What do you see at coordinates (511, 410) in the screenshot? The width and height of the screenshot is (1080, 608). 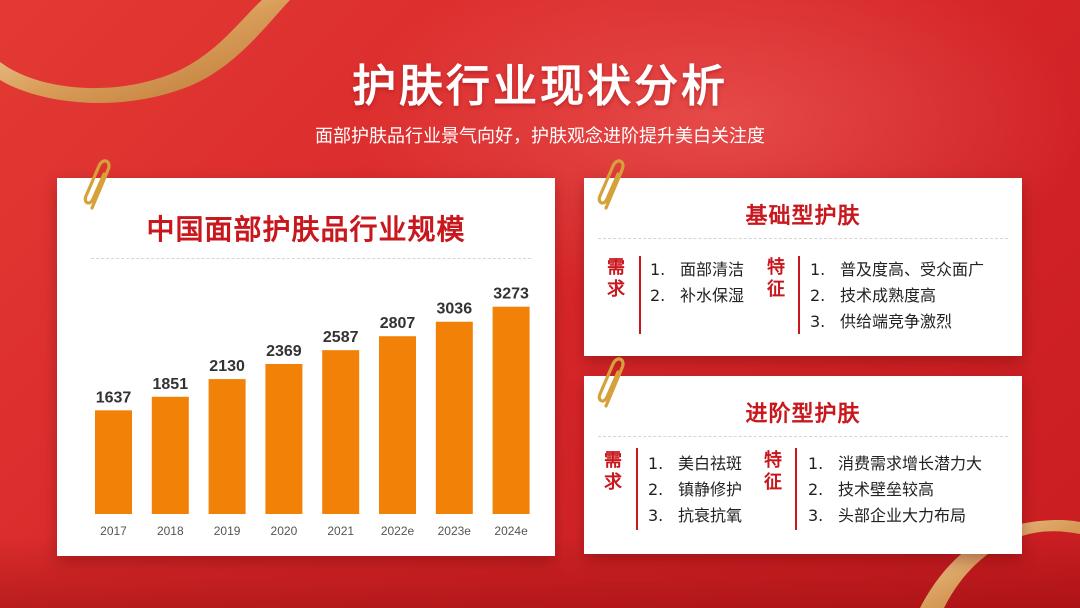 I see `bar-2024e` at bounding box center [511, 410].